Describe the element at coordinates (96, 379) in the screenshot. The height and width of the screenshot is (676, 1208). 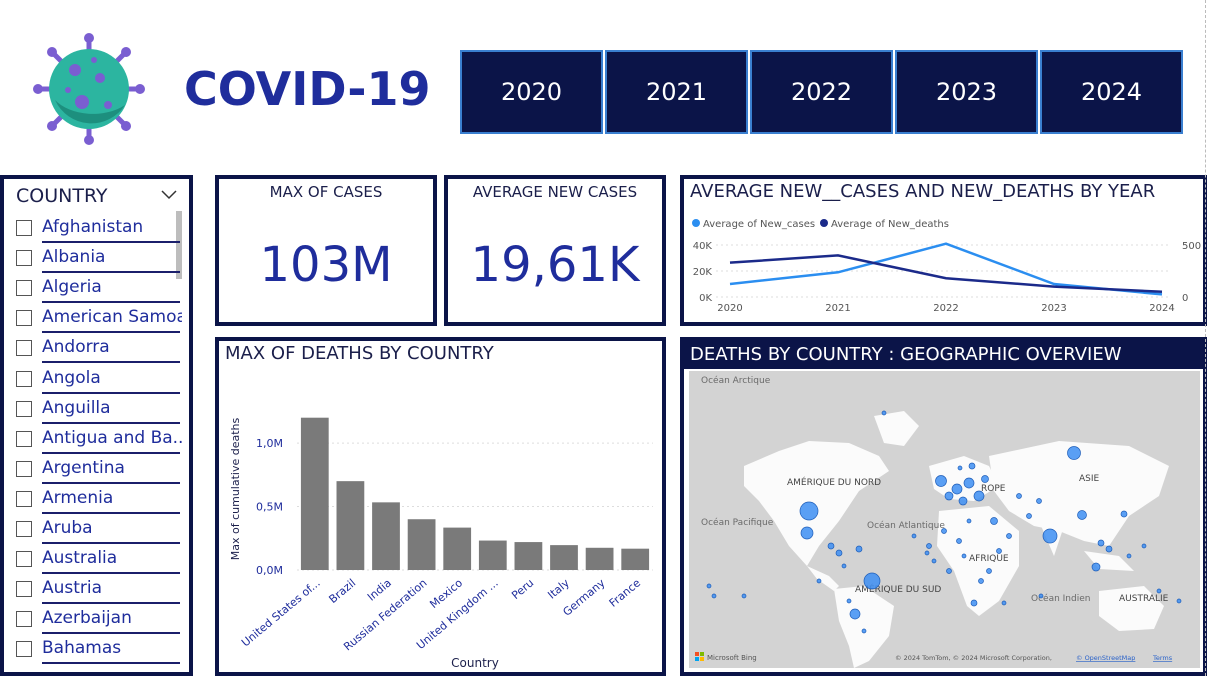
I see `slicer-item: Angola` at that location.